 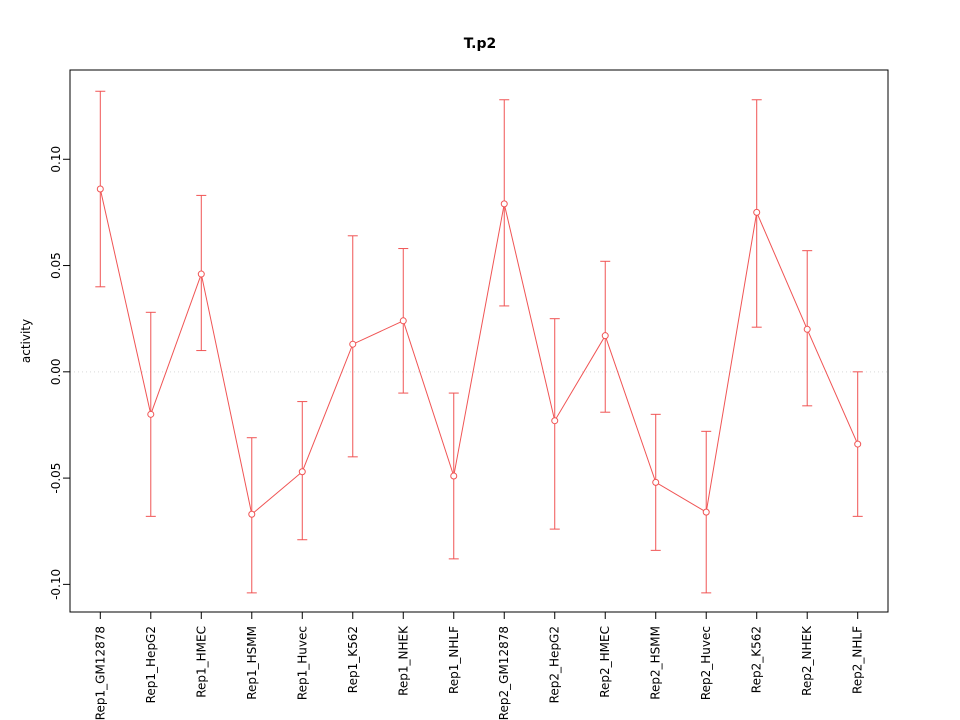 I want to click on y-tick-label: 0.05, so click(x=56, y=265).